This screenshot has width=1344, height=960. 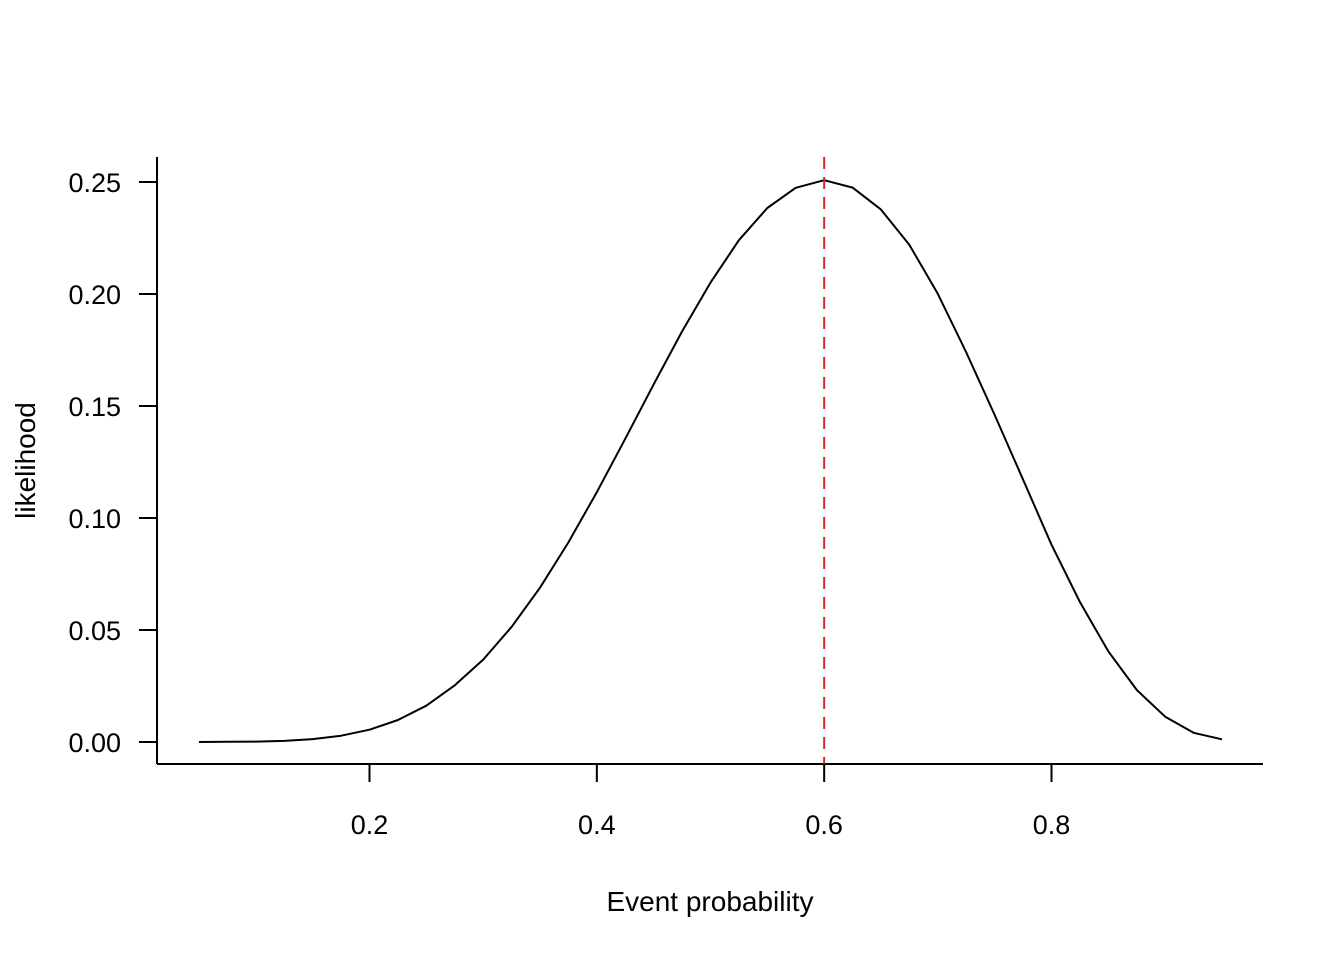 I want to click on y-tick-label: 0.05, so click(x=94, y=631).